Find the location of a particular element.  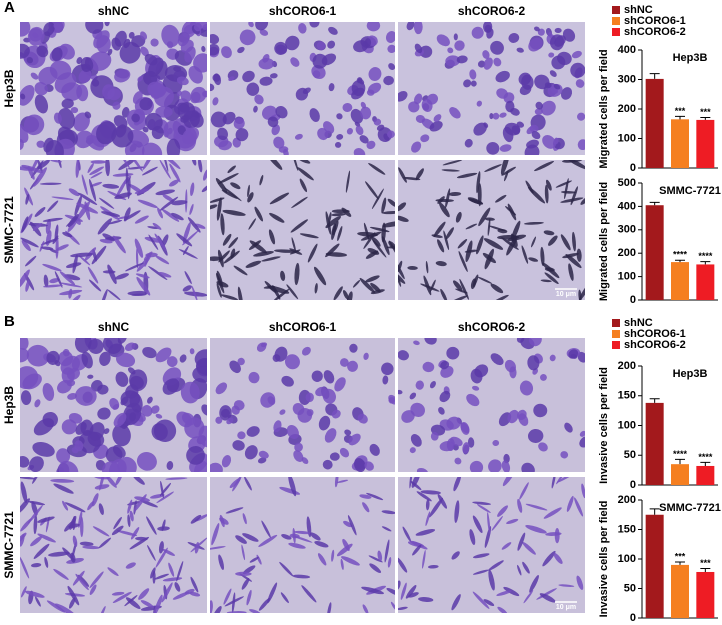

micrograph is located at coordinates (113, 405).